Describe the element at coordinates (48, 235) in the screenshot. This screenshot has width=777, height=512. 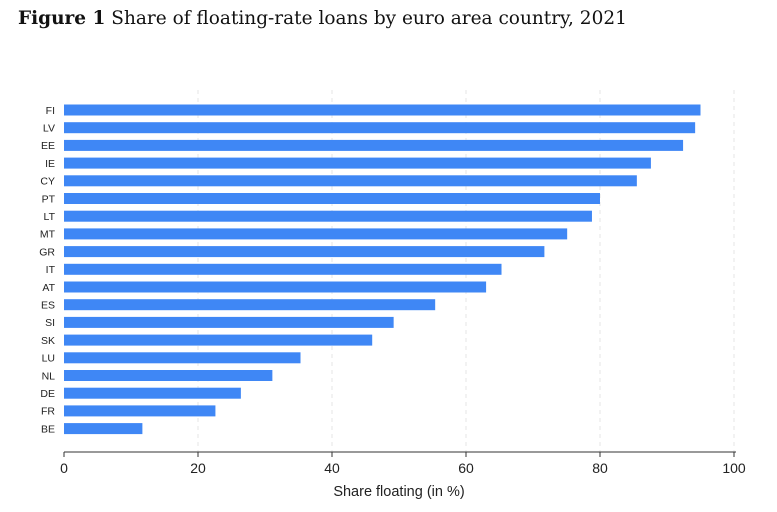
I see `category-label: MT` at that location.